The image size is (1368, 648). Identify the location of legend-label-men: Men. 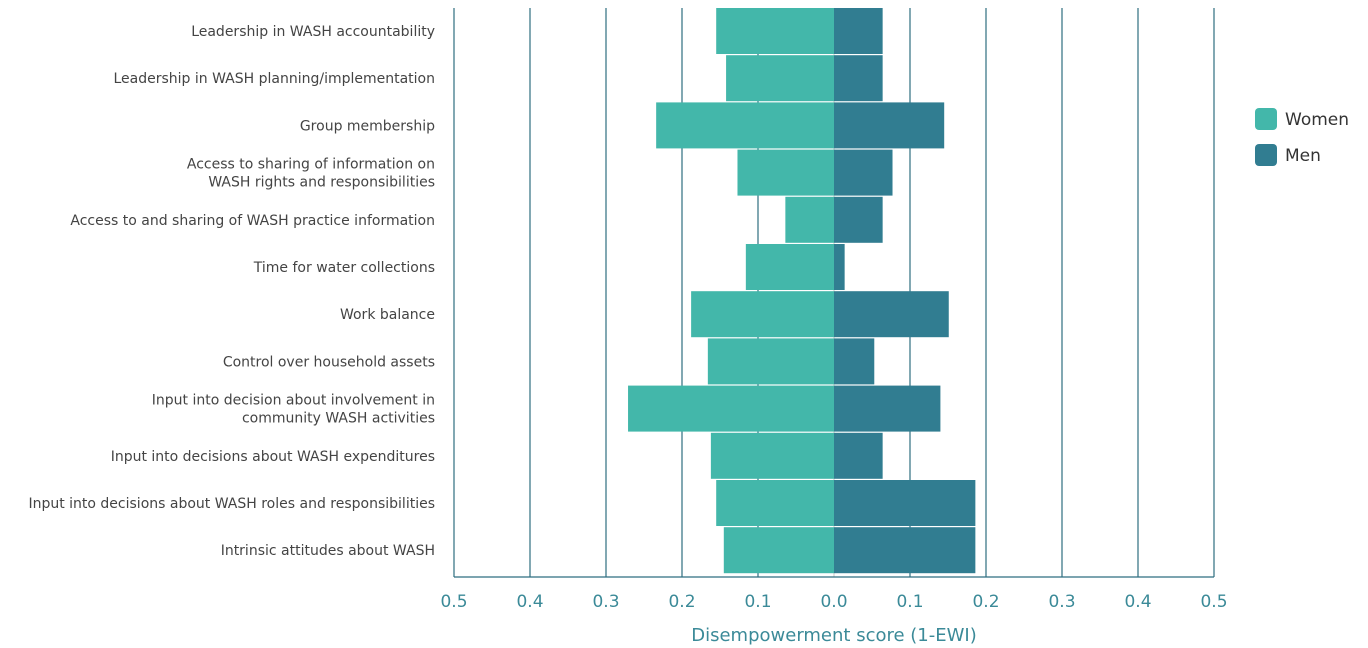
(1303, 156).